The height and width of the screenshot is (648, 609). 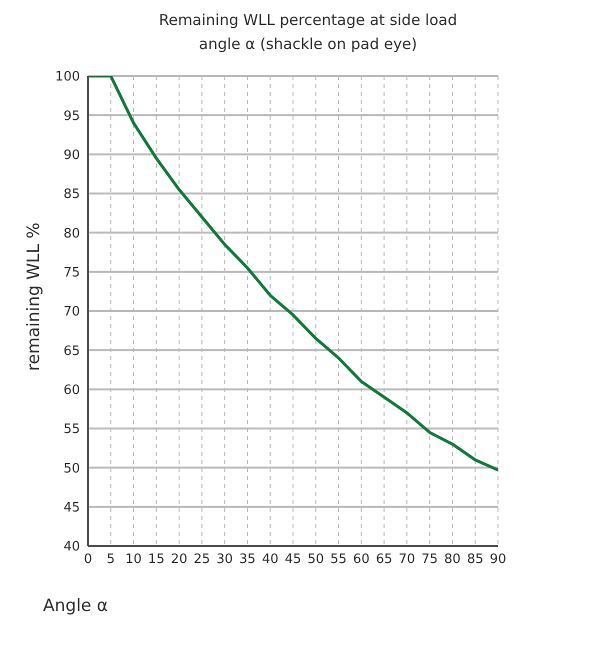 What do you see at coordinates (88, 560) in the screenshot?
I see `x-tick-label: 0` at bounding box center [88, 560].